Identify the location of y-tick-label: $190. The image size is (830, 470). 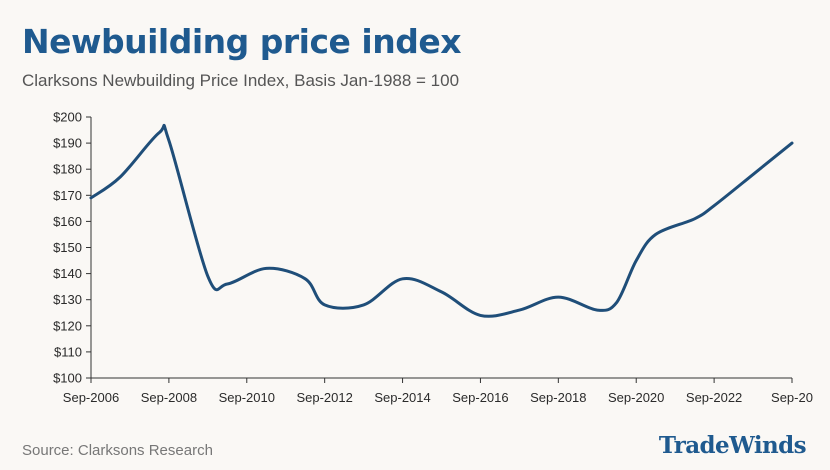
(67, 143).